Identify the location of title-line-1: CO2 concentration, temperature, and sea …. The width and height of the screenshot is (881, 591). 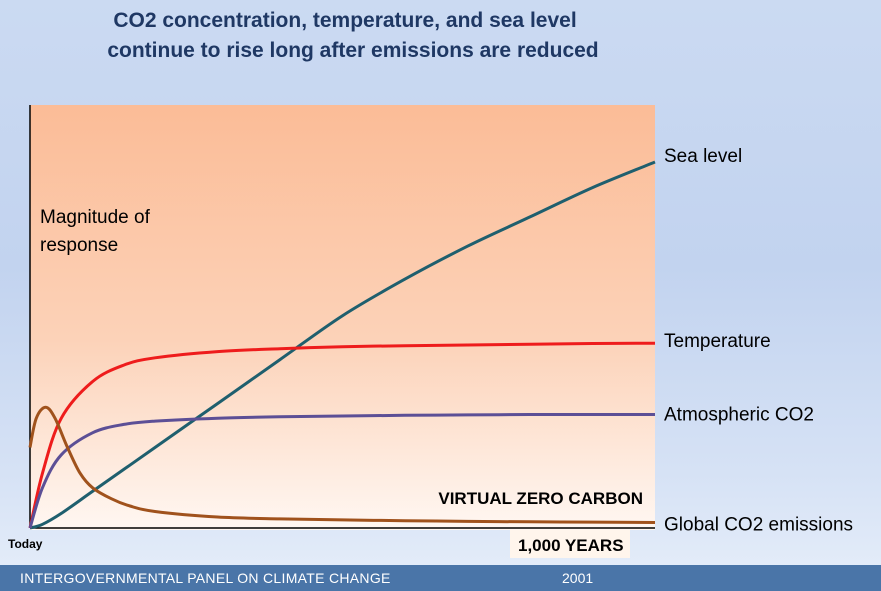
(345, 20).